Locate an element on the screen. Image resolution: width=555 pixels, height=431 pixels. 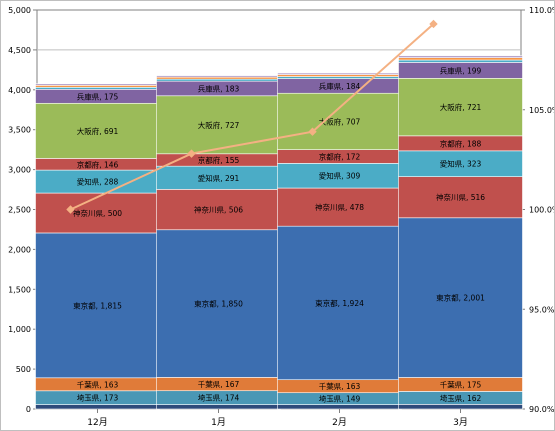
bar-3-series-5-x is located at coordinates (460, 163).